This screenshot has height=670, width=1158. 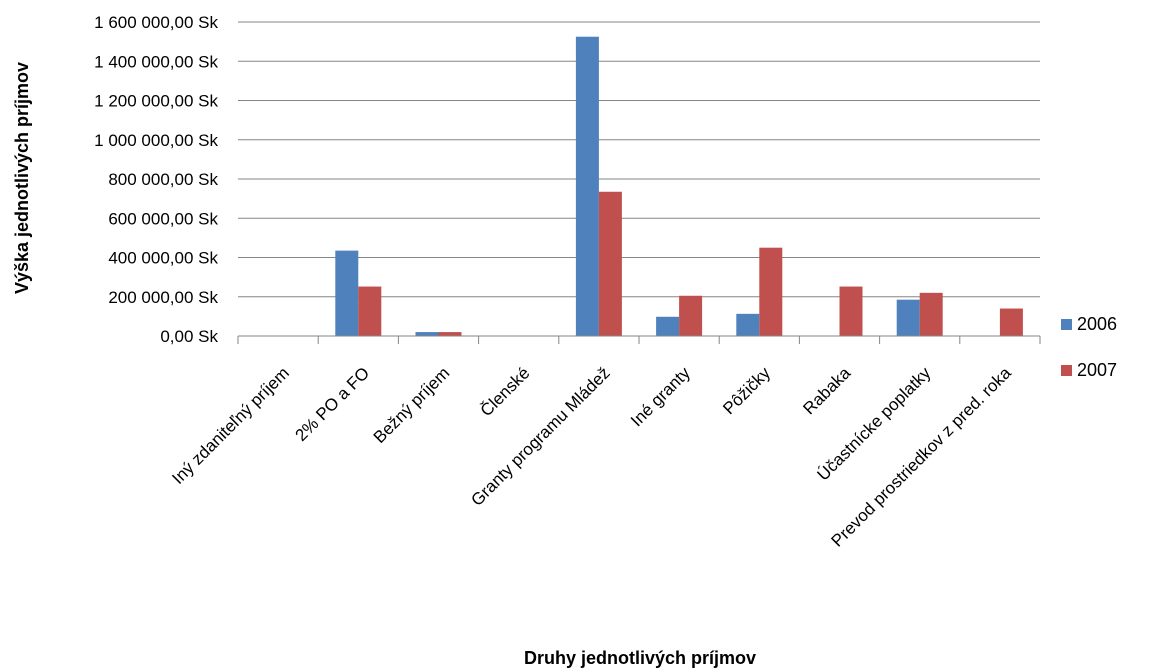 I want to click on x-tick-label: Rabaka, so click(x=826, y=390).